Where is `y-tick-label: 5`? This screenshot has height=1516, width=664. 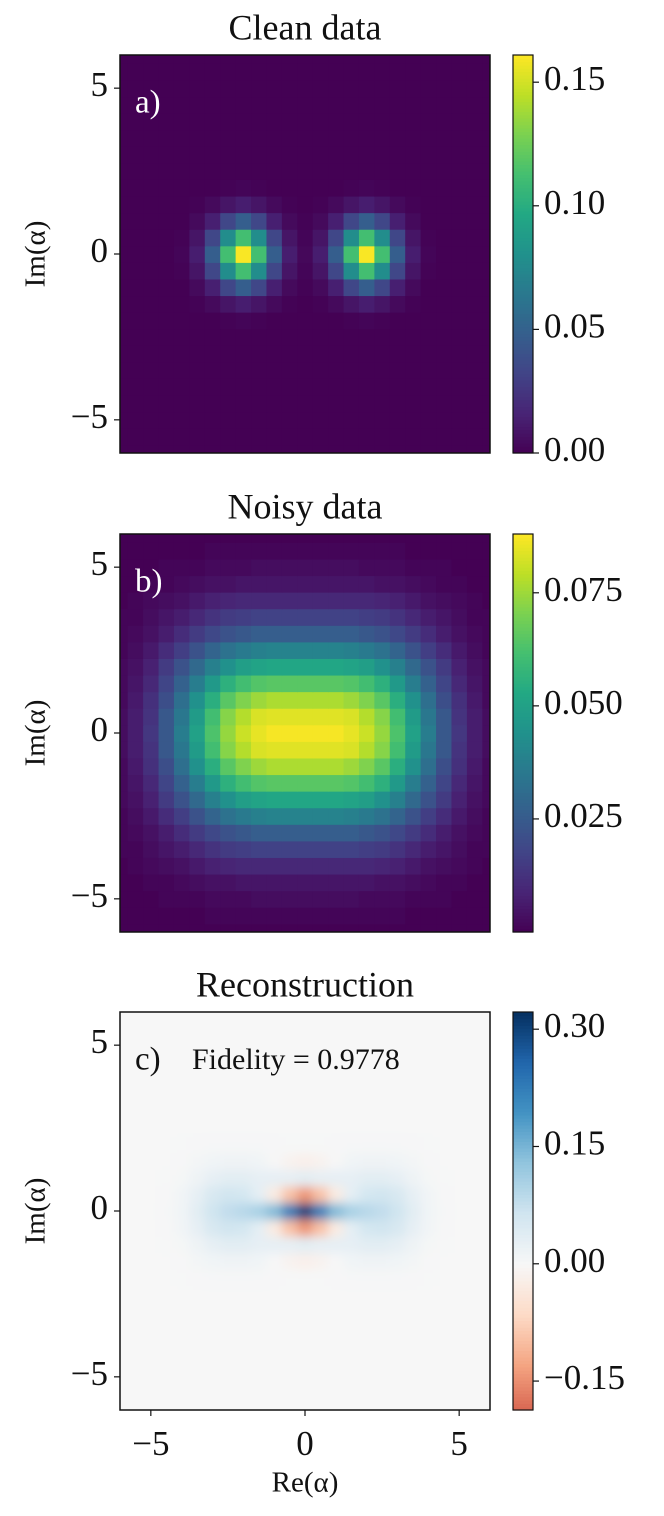 y-tick-label: 5 is located at coordinates (100, 84).